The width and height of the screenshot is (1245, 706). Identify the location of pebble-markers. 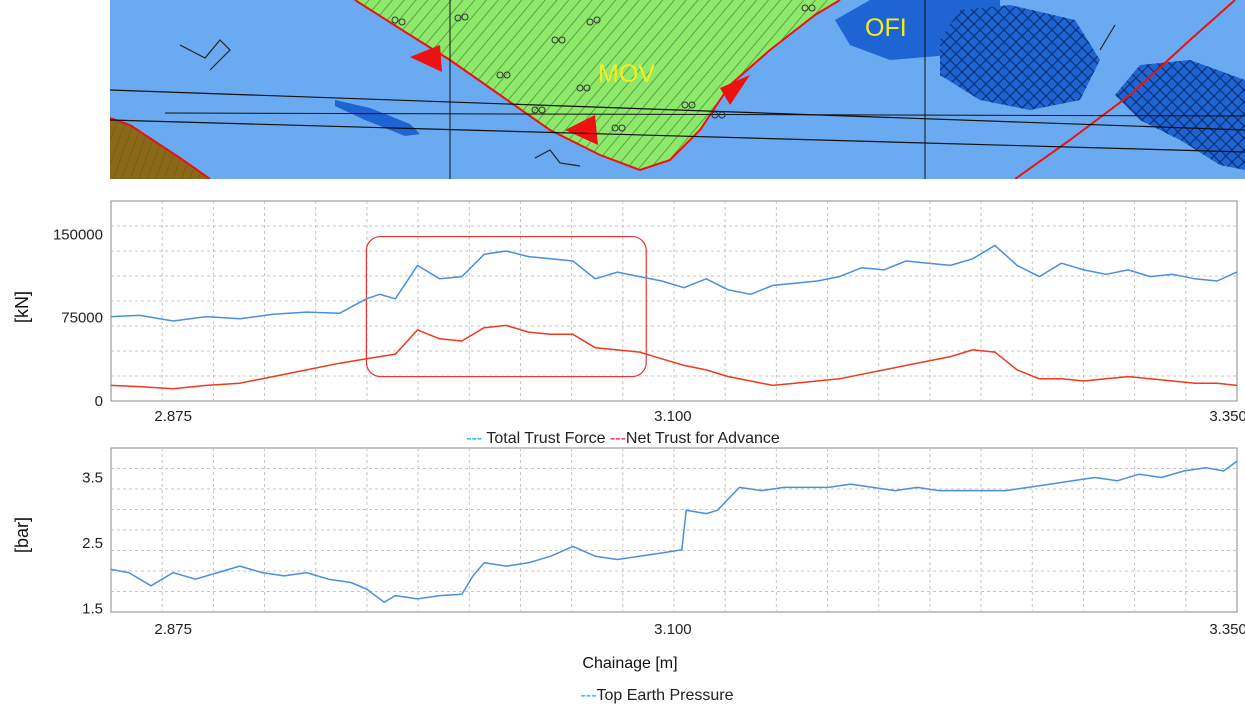
(603, 68).